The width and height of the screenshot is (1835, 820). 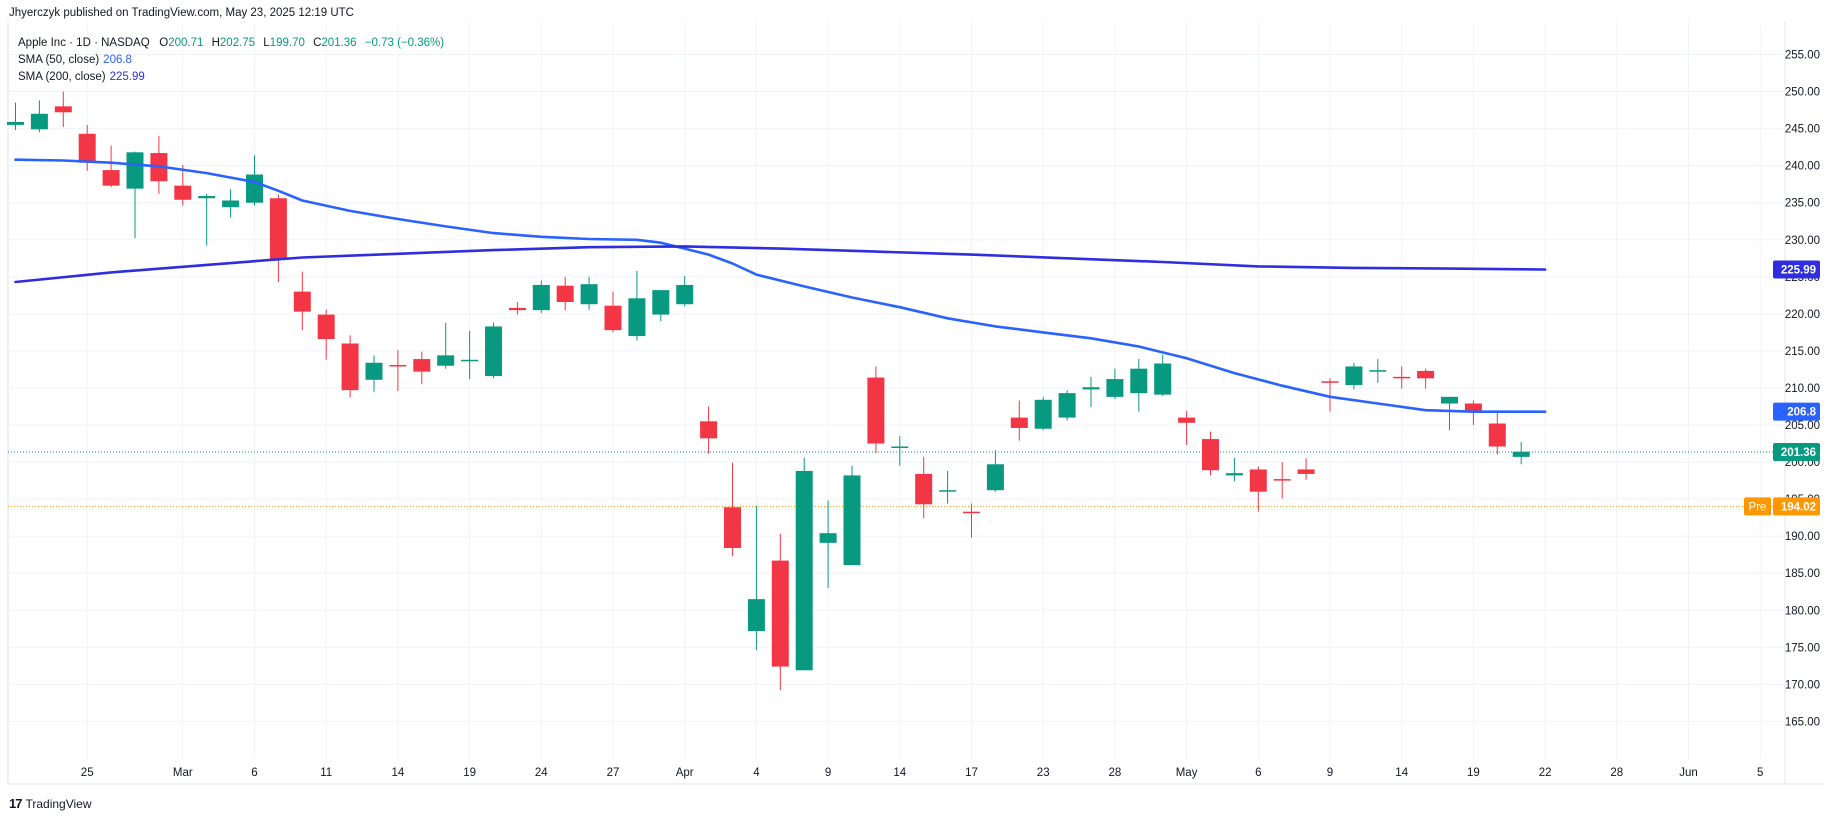 I want to click on price-tick-label: 170.00, so click(x=1802, y=685).